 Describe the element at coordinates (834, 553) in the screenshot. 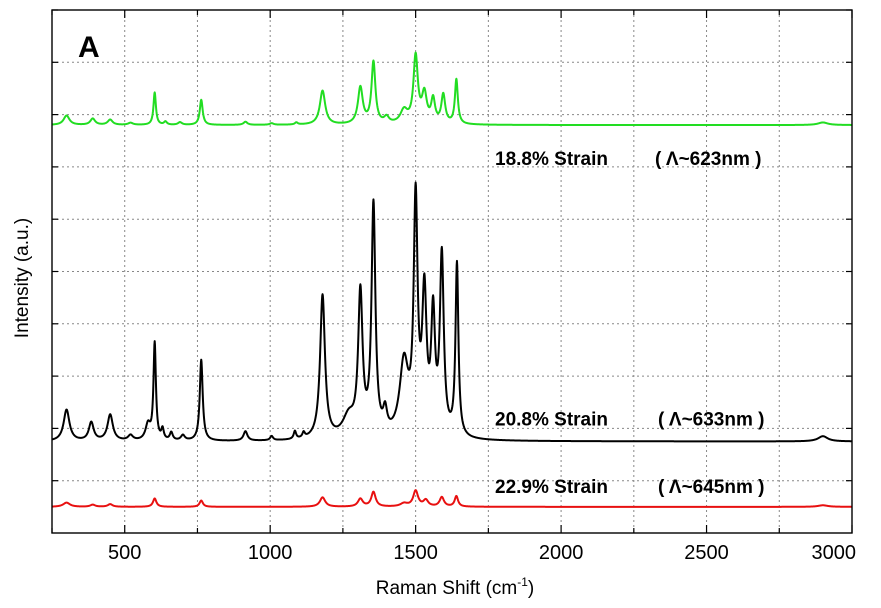

I see `x-tick-label: 3000` at that location.